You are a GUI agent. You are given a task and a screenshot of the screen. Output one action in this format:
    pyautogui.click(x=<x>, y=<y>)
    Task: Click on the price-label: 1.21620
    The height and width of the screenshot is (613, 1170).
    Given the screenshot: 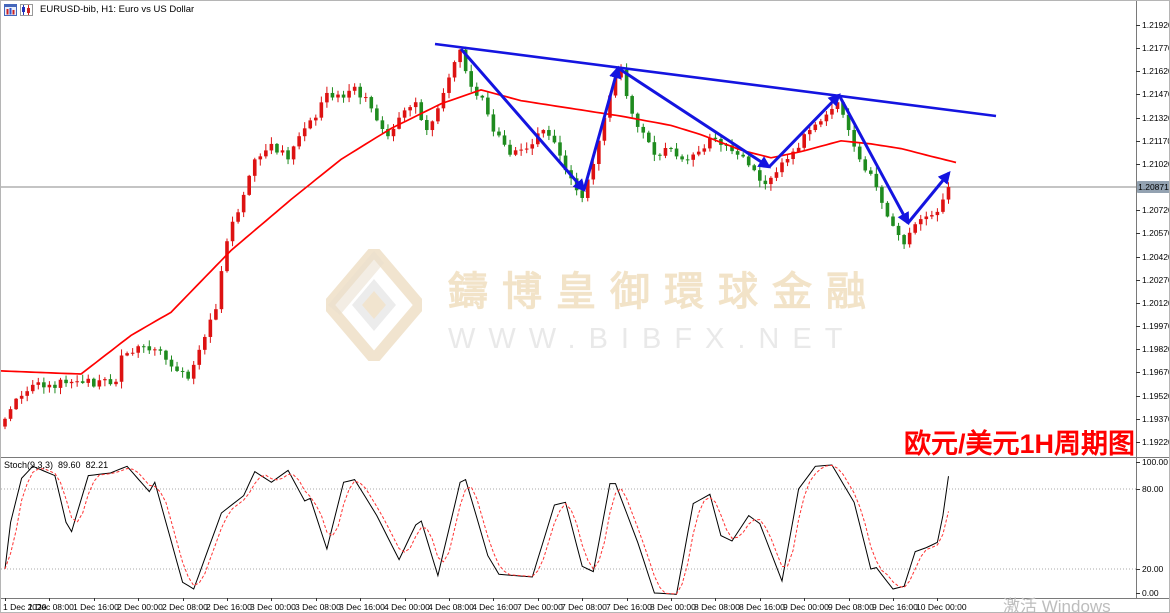 What is the action you would take?
    pyautogui.click(x=1156, y=71)
    